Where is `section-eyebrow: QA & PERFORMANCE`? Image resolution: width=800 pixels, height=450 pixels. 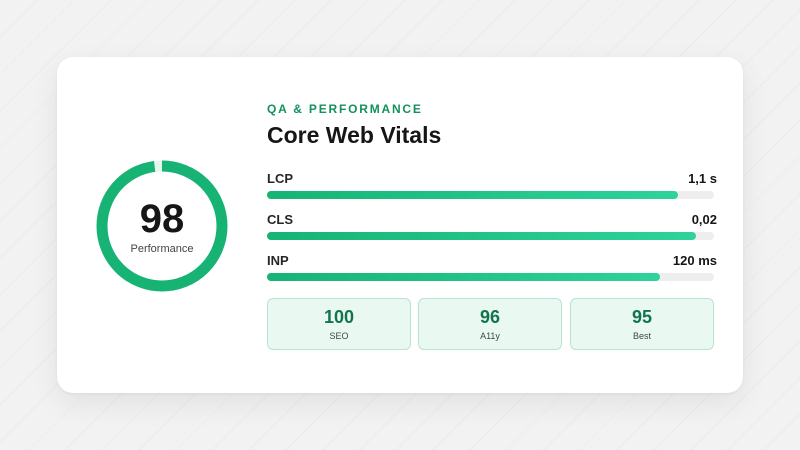 section-eyebrow: QA & PERFORMANCE is located at coordinates (345, 109).